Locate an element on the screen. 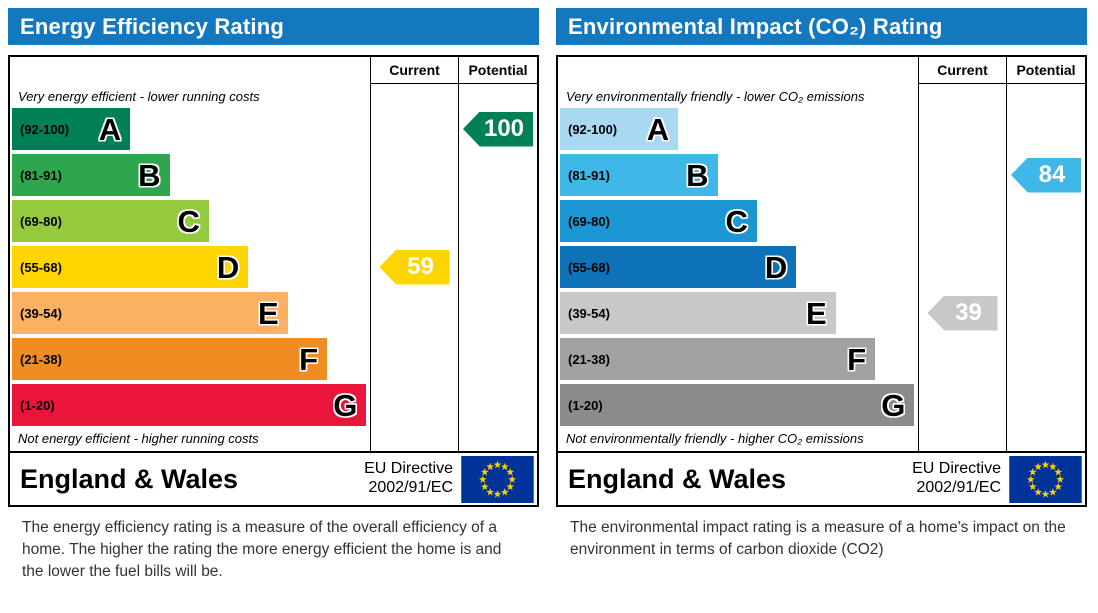 Image resolution: width=1098 pixels, height=613 pixels. band-bar-C: (69-80) C is located at coordinates (658, 221).